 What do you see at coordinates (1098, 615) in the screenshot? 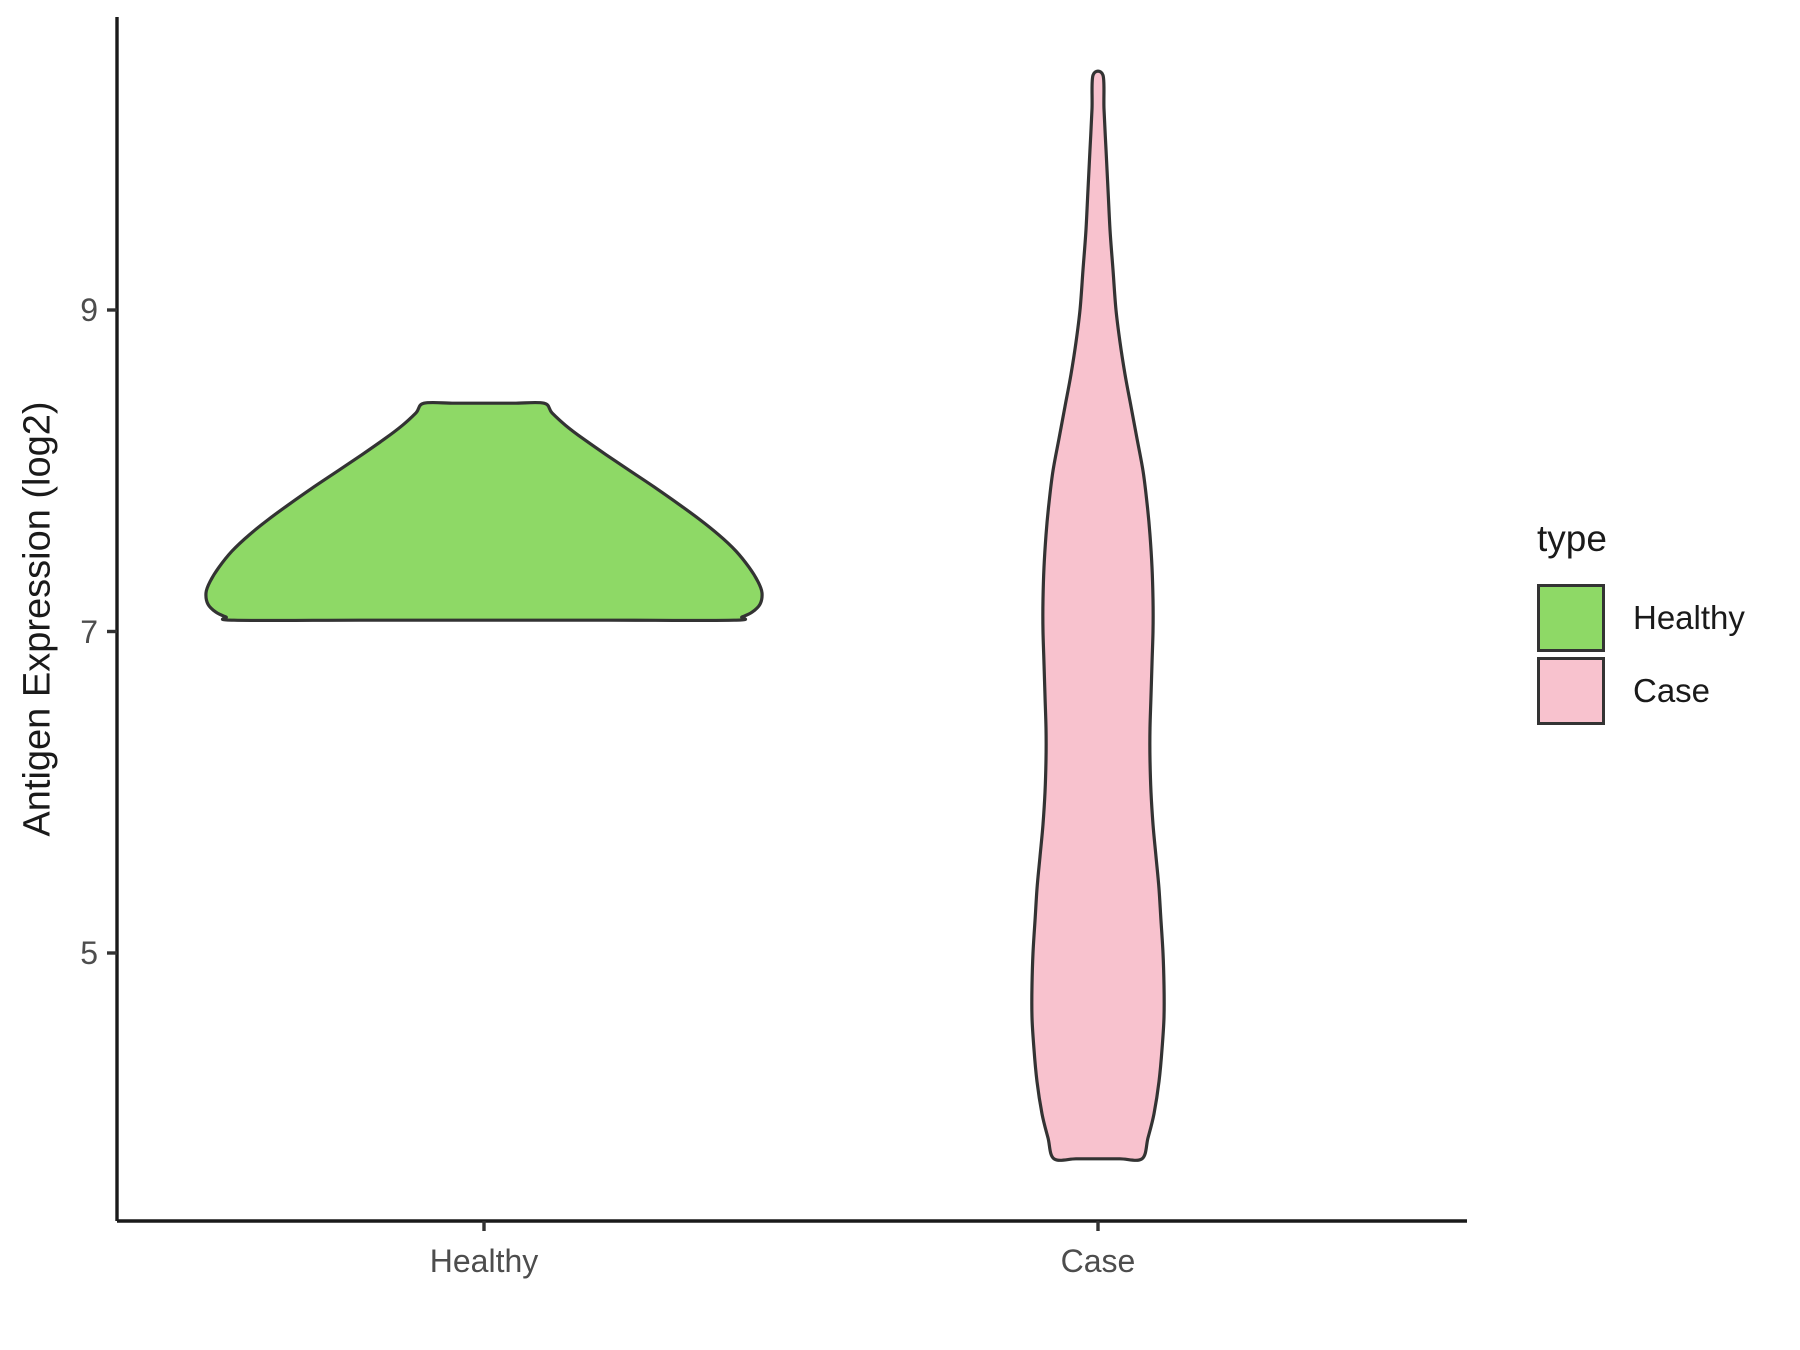
I see `violin-case` at bounding box center [1098, 615].